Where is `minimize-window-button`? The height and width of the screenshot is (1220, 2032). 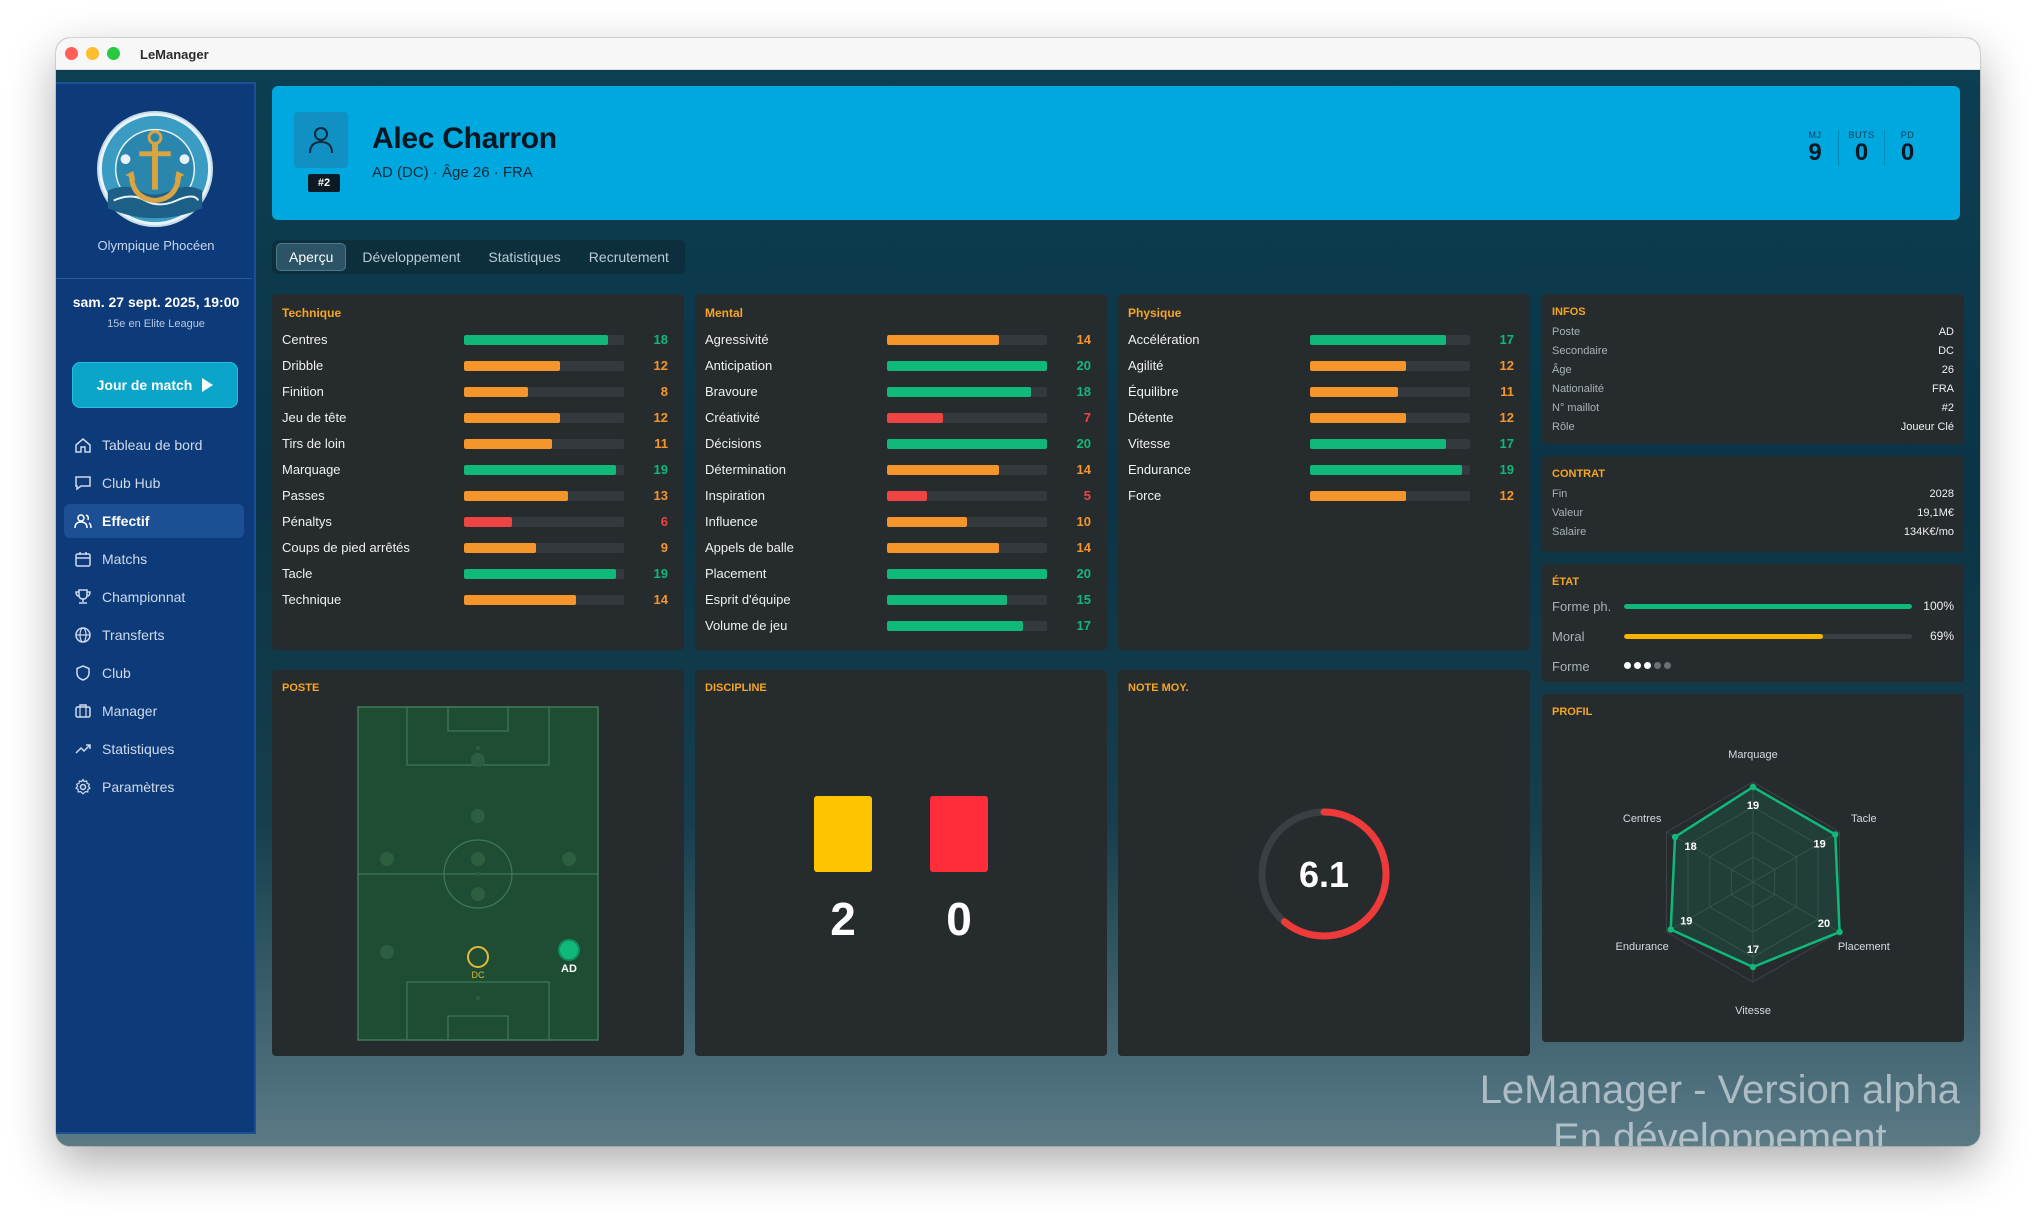 minimize-window-button is located at coordinates (92, 53).